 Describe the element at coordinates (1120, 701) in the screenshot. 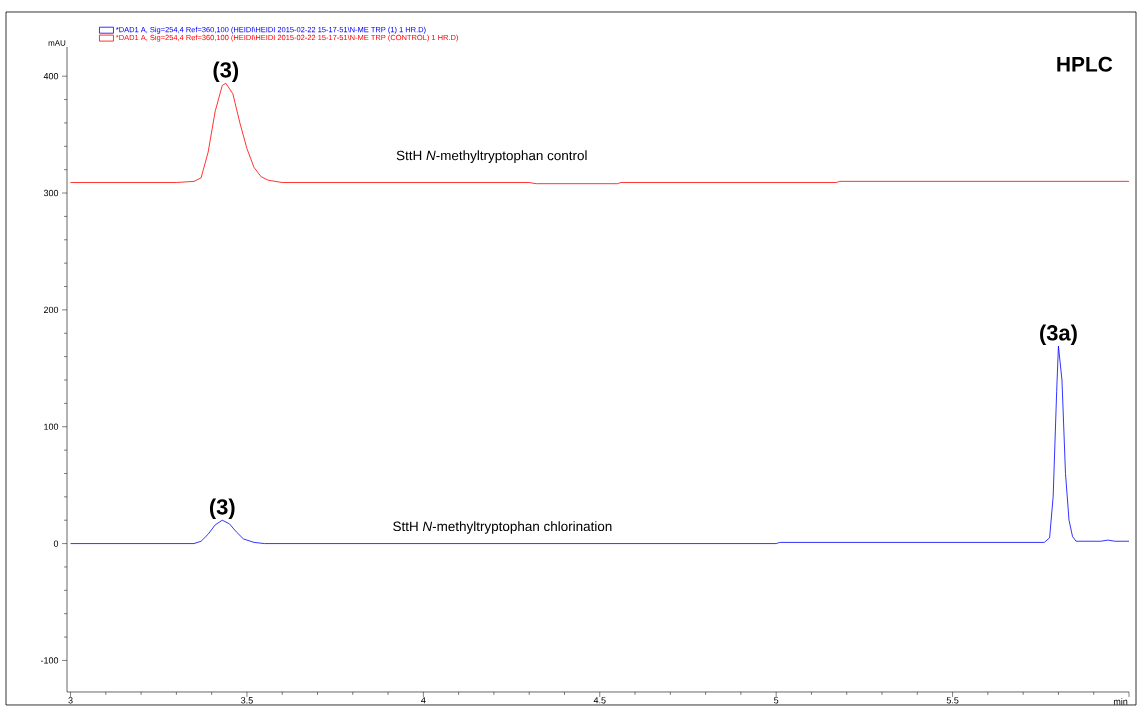

I see `x-axis-title: min` at that location.